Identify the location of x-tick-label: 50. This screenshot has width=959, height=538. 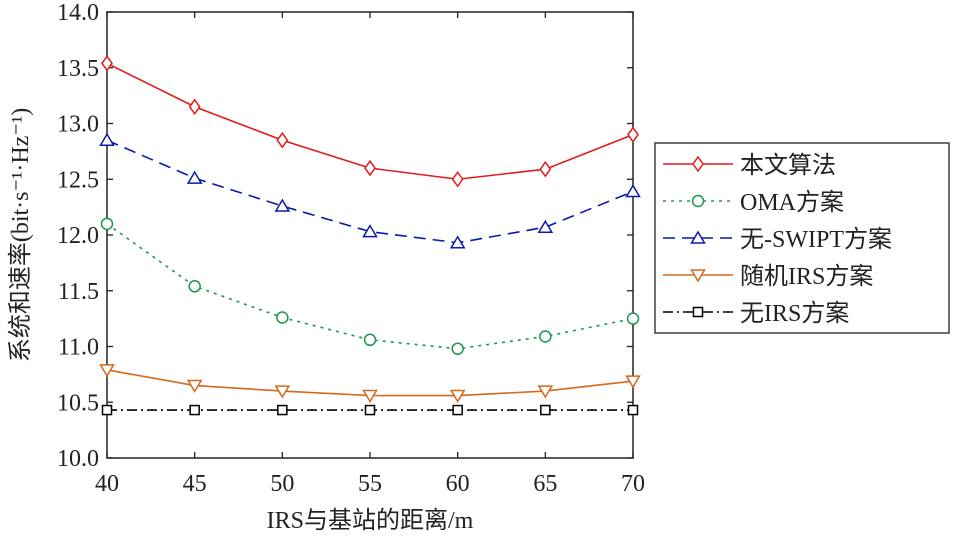
(282, 484).